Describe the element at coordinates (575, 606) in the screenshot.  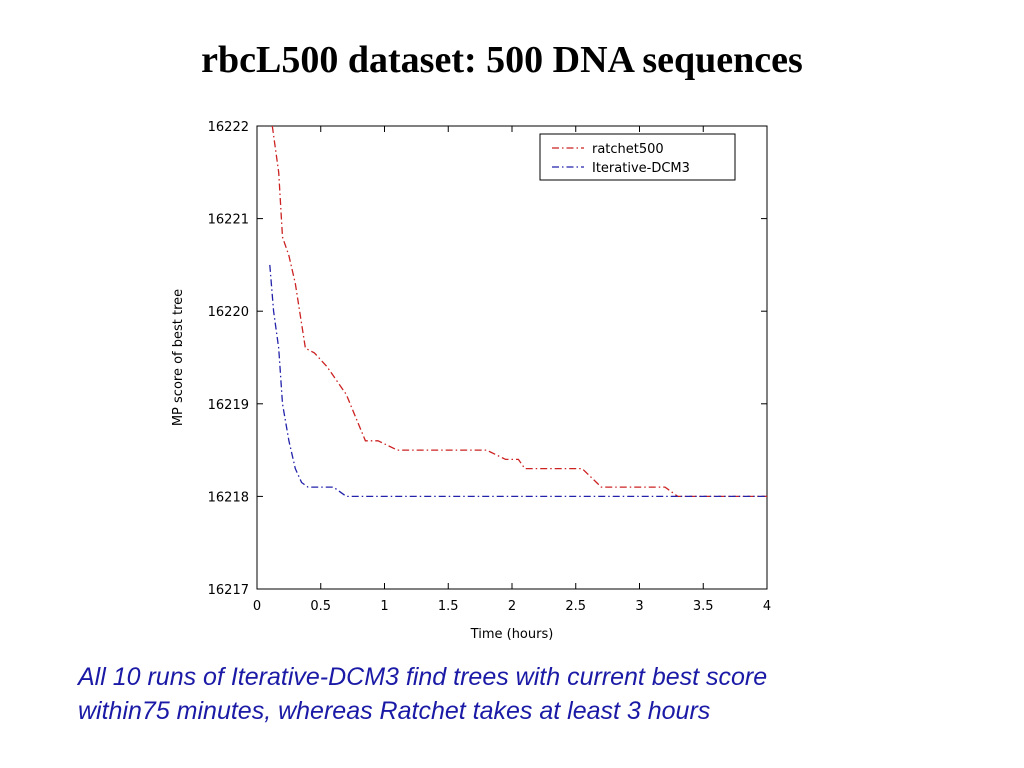
I see `x-tick-label: 2.5` at that location.